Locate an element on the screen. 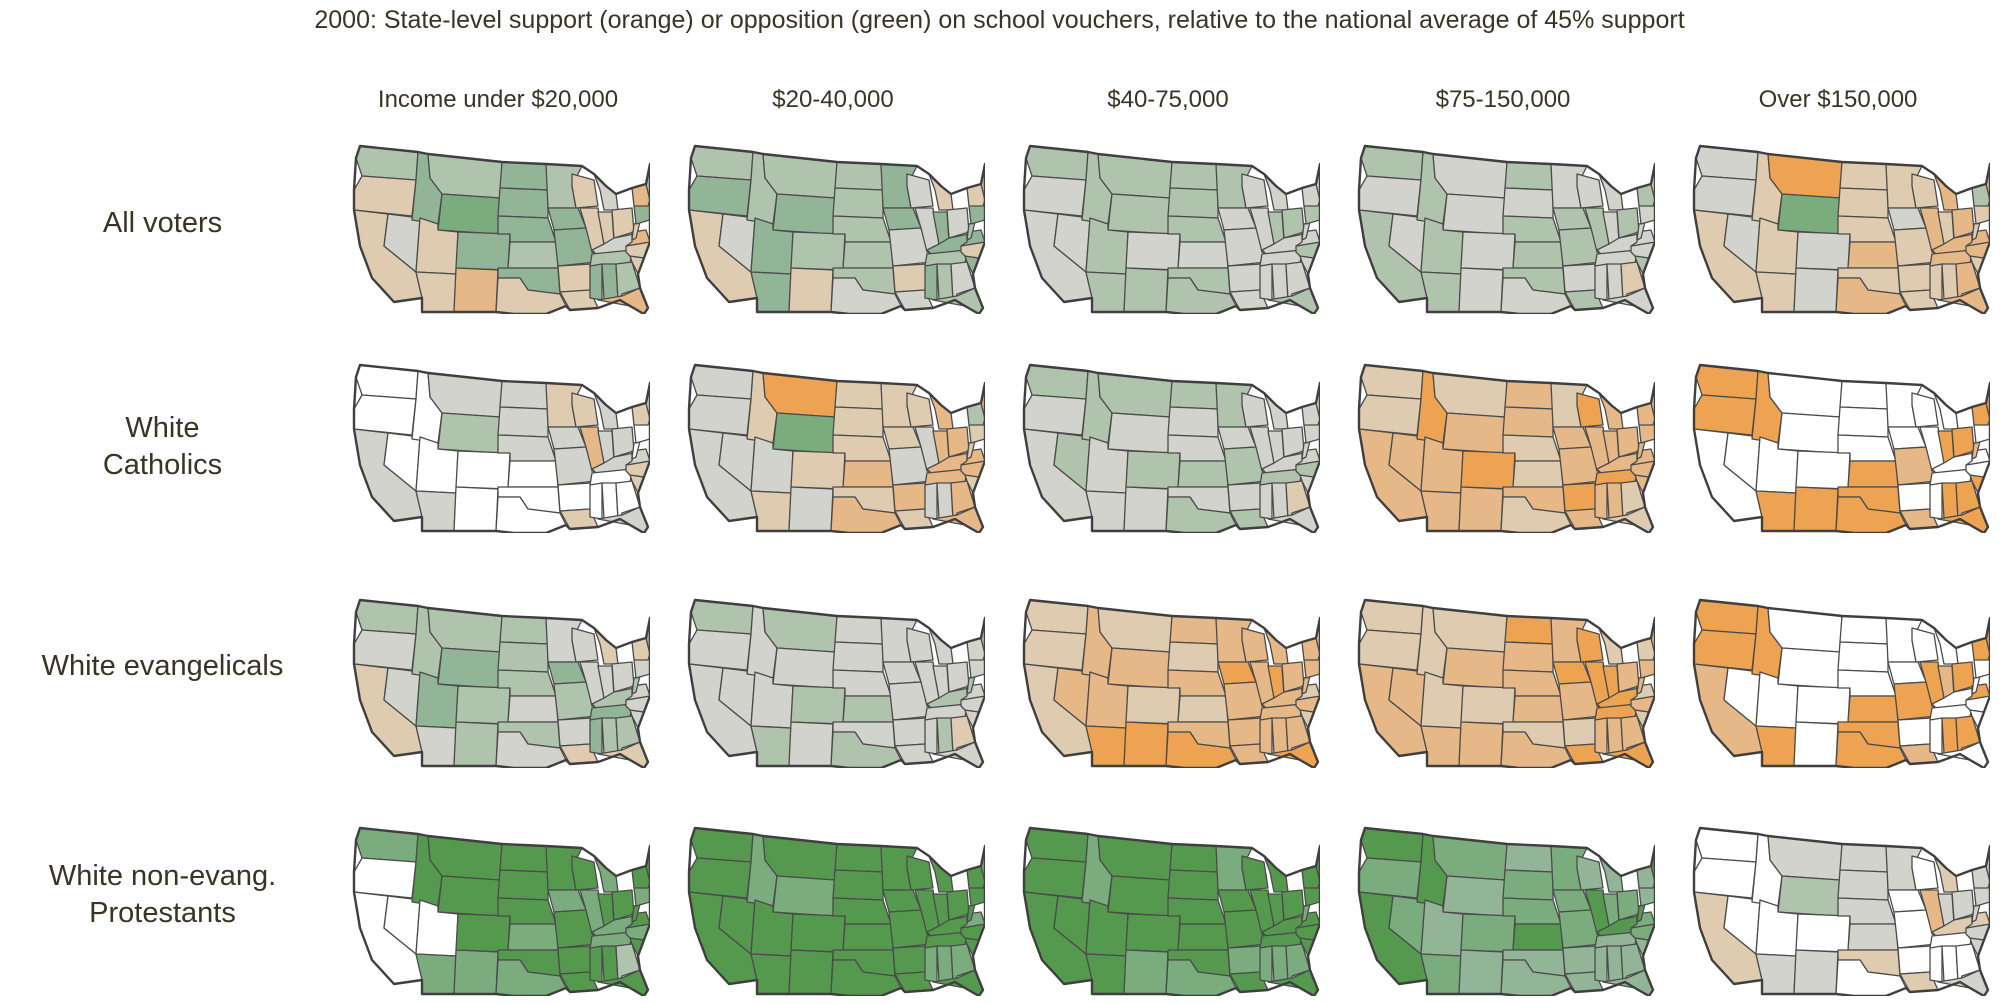  row-header-white-catholics: White Catholics is located at coordinates (162, 447).